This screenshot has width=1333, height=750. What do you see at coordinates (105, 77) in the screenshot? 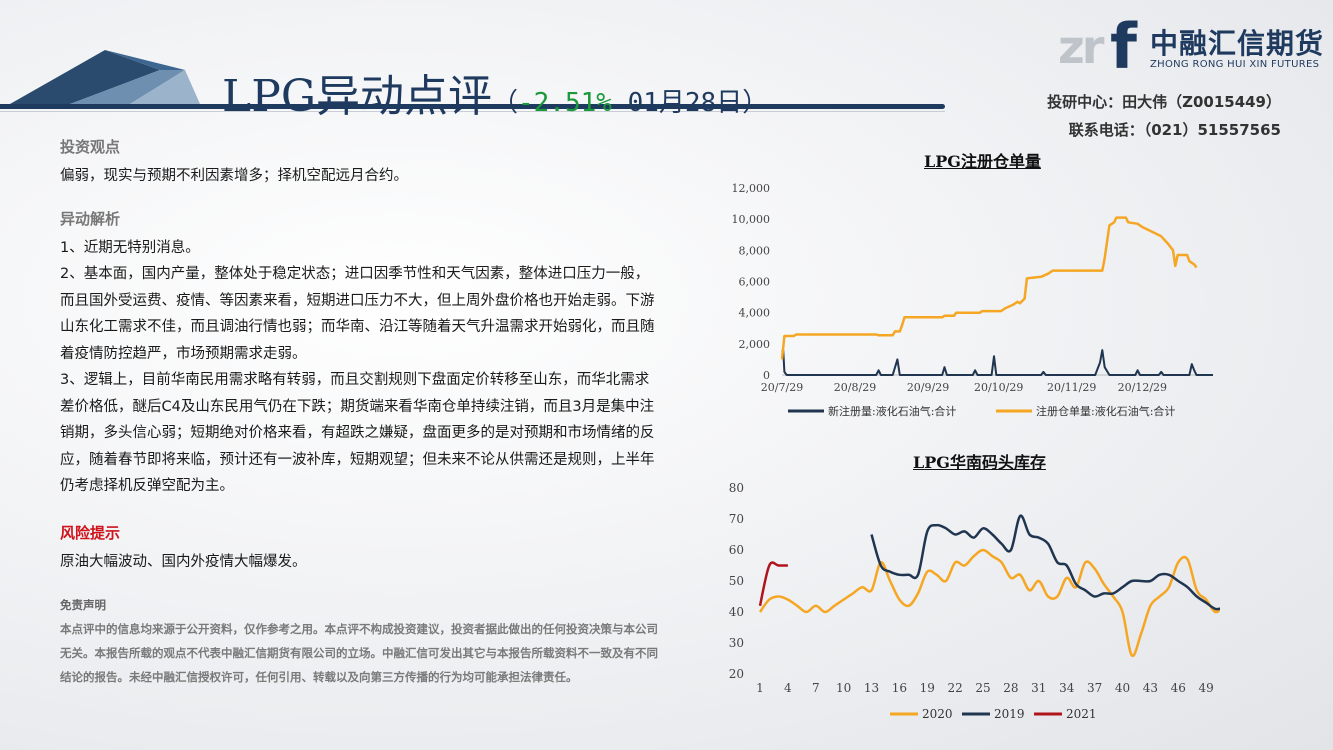
I see `header-triangle-decoration` at bounding box center [105, 77].